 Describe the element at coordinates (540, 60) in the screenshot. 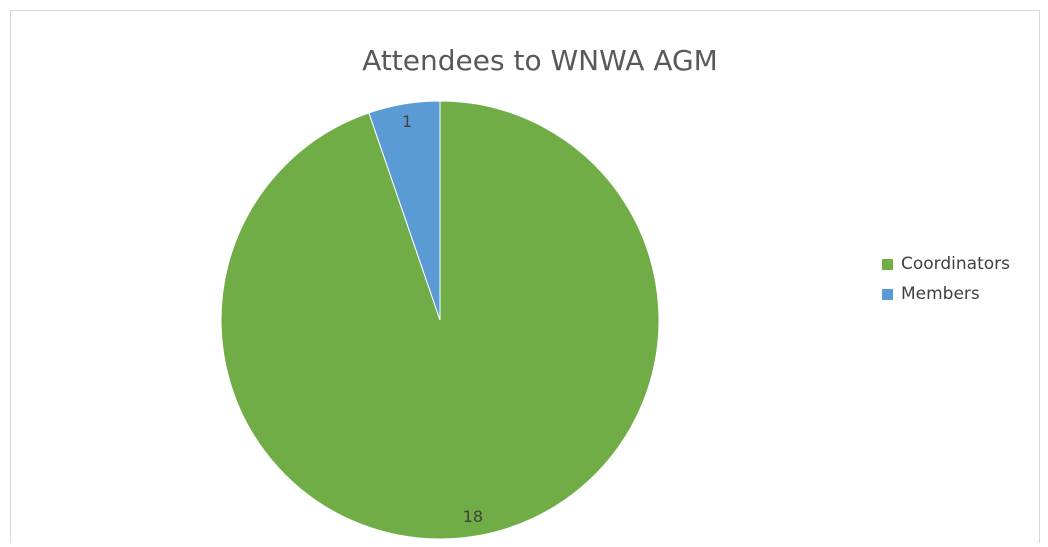

I see `chart-title: Attendees to WNWA AGM` at that location.